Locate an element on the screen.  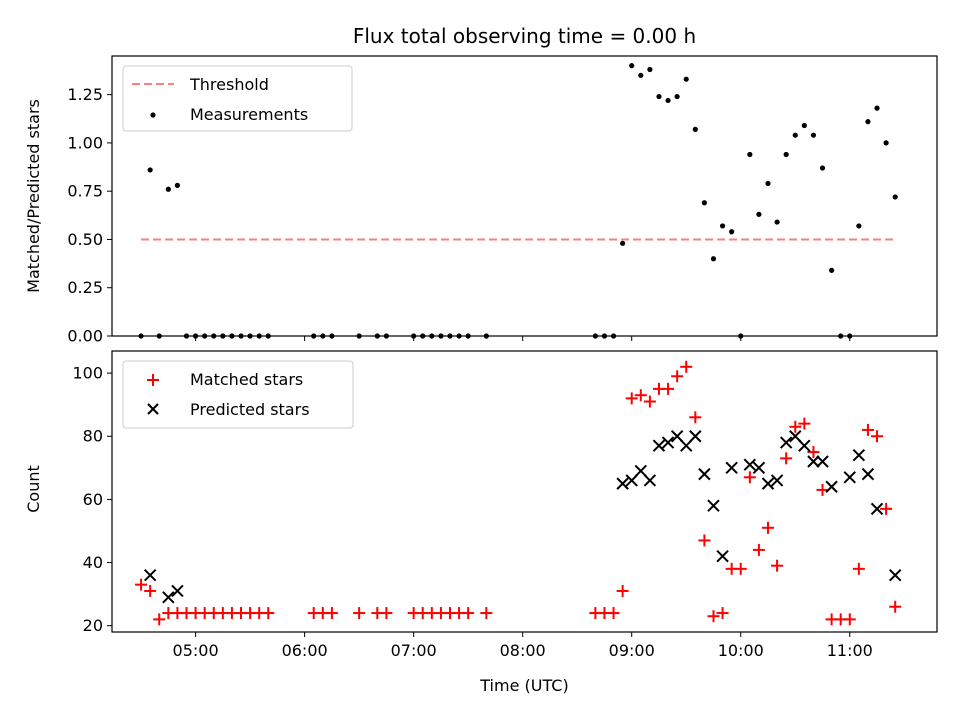
legend-predicted-label: Predicted stars is located at coordinates (250, 409).